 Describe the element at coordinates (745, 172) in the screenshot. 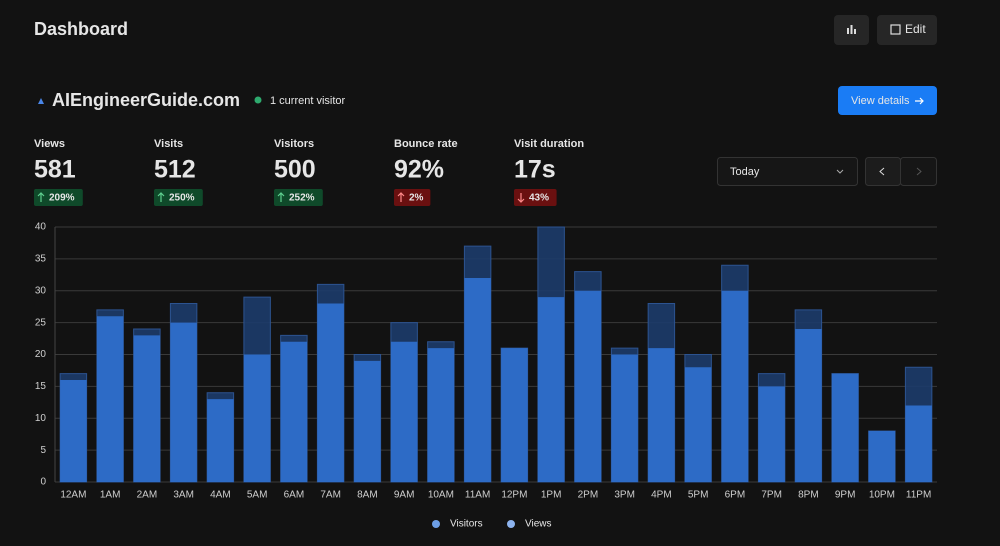

I see `range-label: Today` at that location.